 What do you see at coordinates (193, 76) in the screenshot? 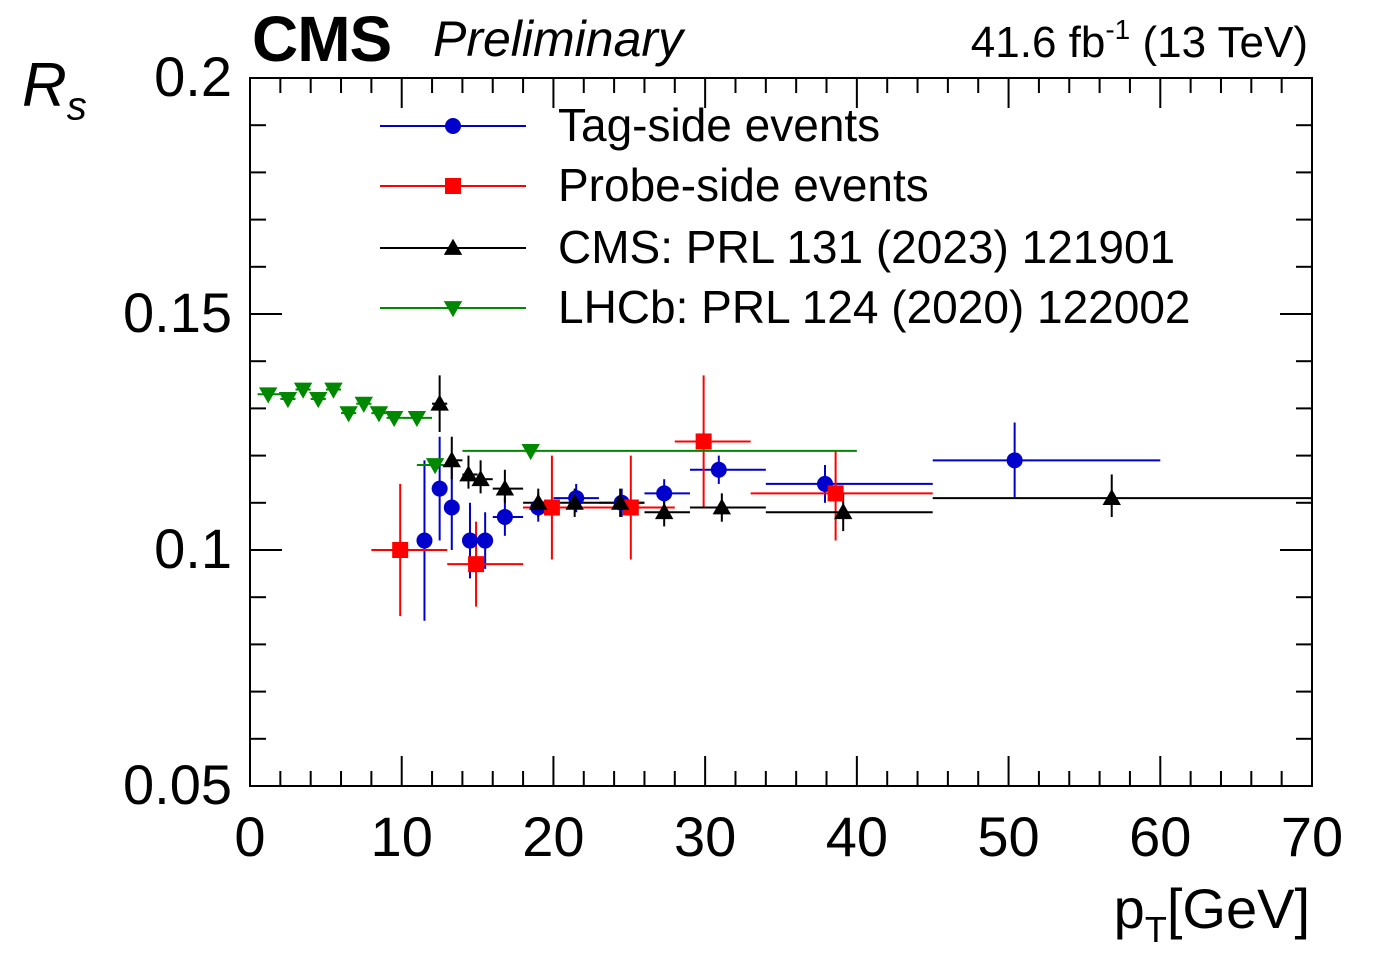
I see `y-tick-label: 0.2` at bounding box center [193, 76].